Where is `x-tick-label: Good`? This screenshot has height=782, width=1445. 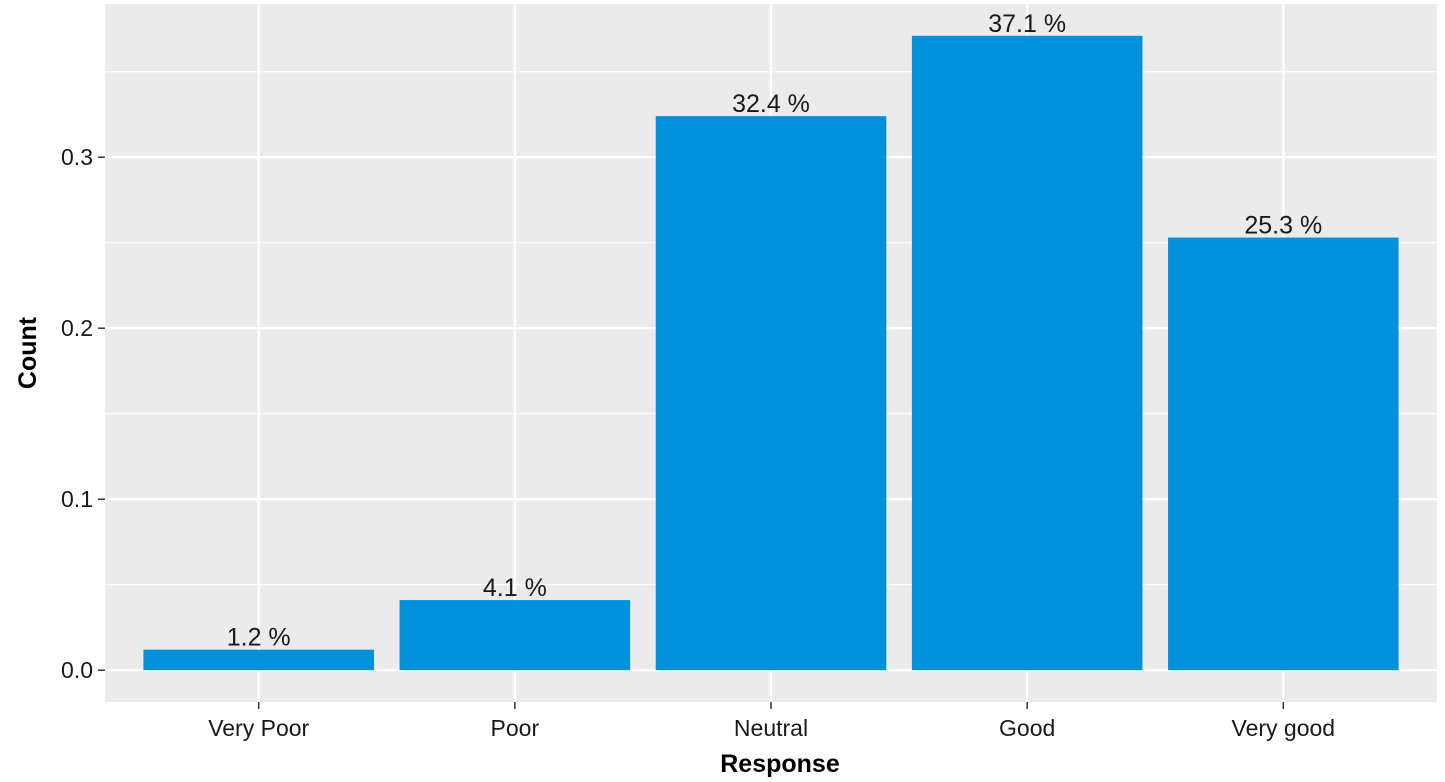
x-tick-label: Good is located at coordinates (1027, 728).